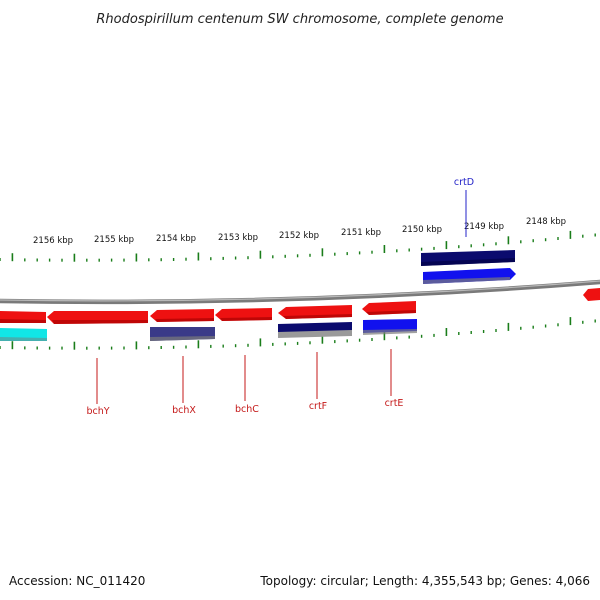 Image resolution: width=600 pixels, height=600 pixels. What do you see at coordinates (182, 315) in the screenshot?
I see `gene-bchX` at bounding box center [182, 315].